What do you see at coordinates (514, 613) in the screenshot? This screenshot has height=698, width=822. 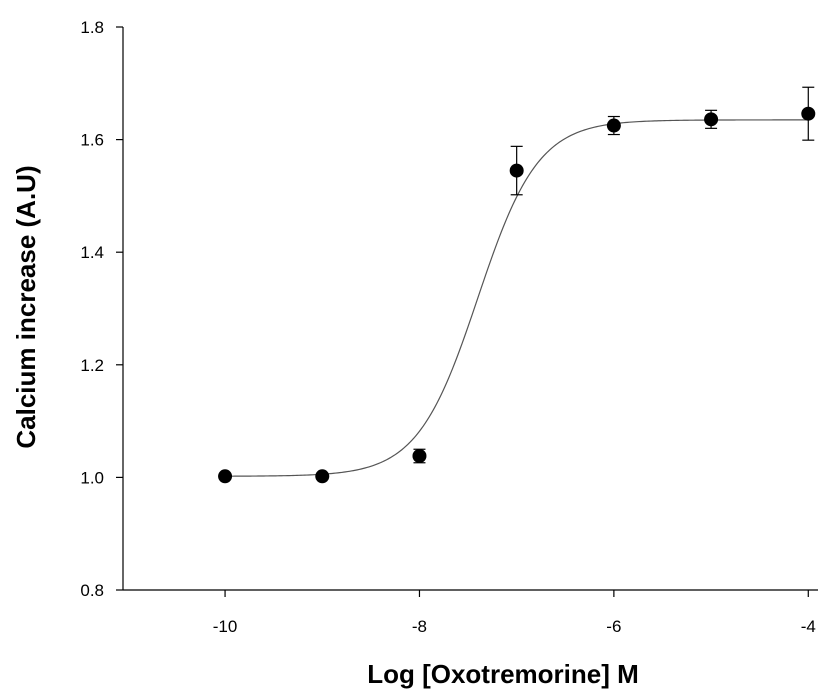 I see `x-ticks: -10 -8 -6 -4` at bounding box center [514, 613].